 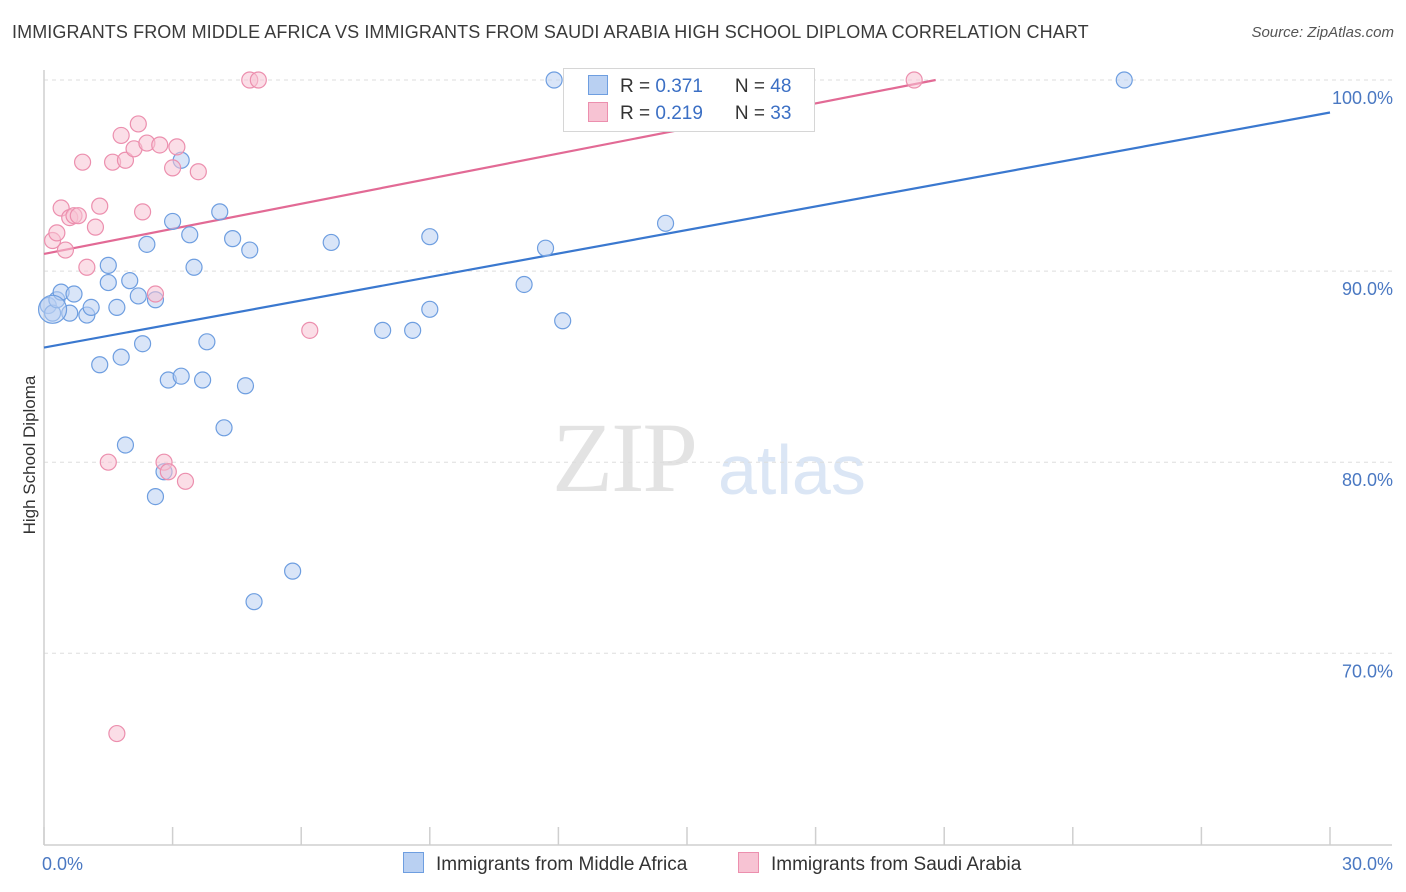 I want to click on series-name: Immigrants from Saudi Arabia, so click(x=896, y=864).